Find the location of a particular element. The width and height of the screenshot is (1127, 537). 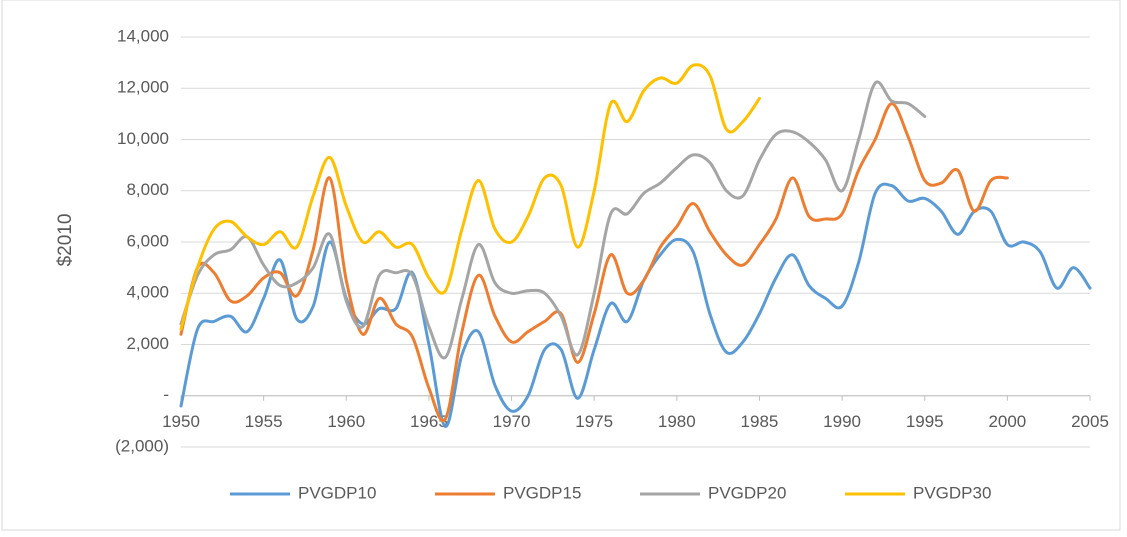

y-tick-label: 14,000 is located at coordinates (143, 35).